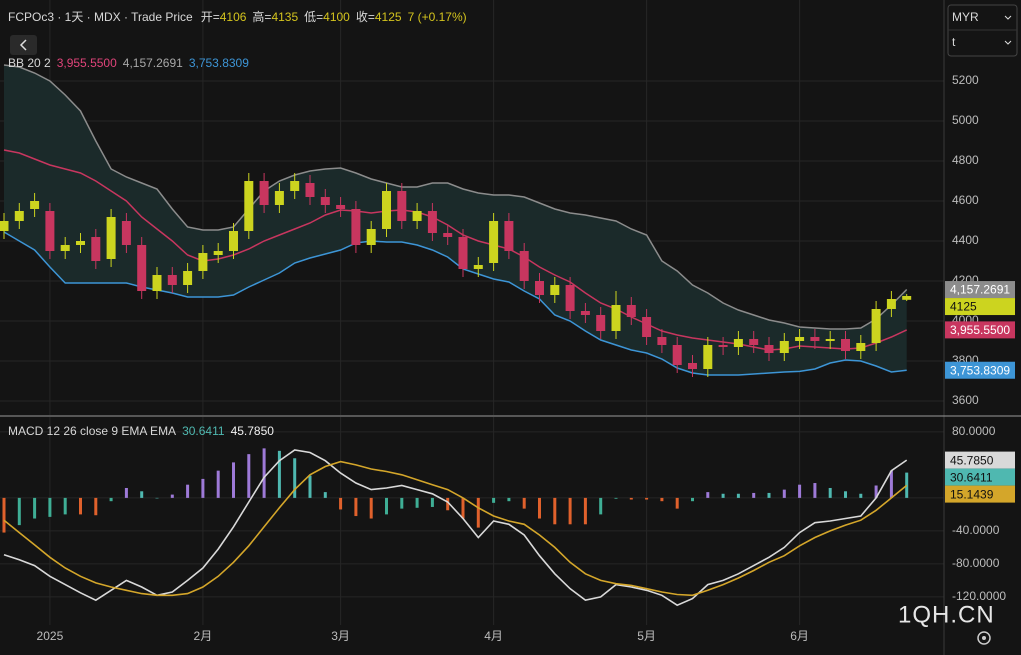 The image size is (1021, 655). I want to click on bb-lower-value: 3,753.8309, so click(219, 63).